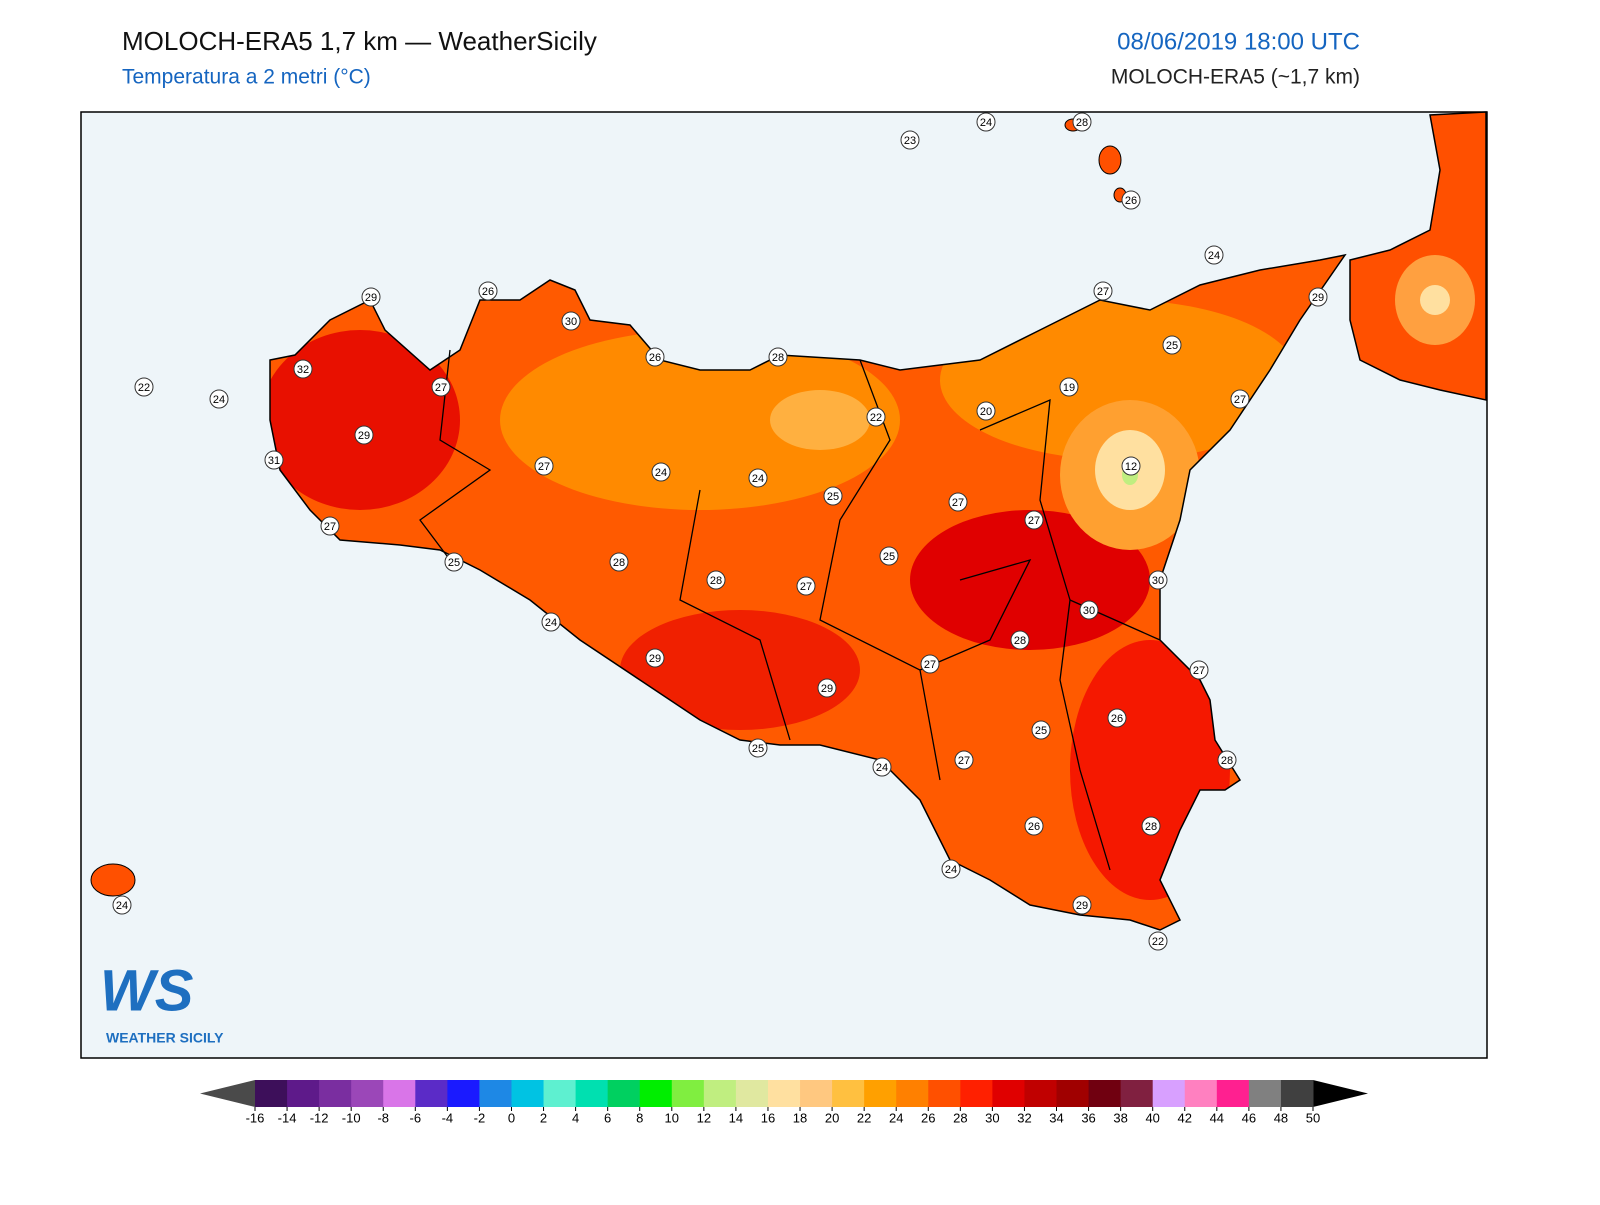 This screenshot has height=1205, width=1600. Describe the element at coordinates (448, 1117) in the screenshot. I see `colorbar-tick-label: -4` at that location.